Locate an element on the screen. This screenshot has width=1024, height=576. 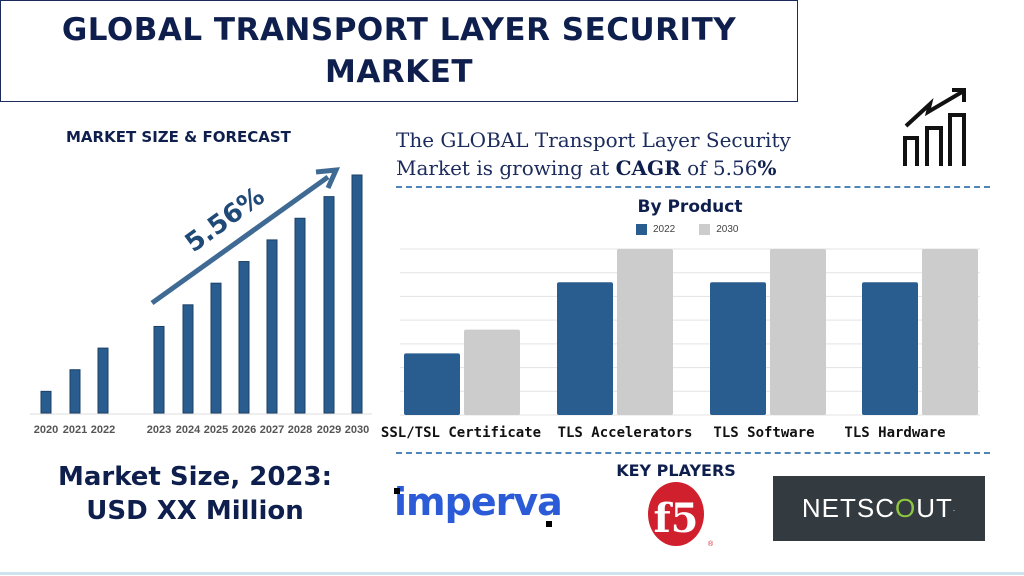
year-label: 2021 is located at coordinates (75, 430).